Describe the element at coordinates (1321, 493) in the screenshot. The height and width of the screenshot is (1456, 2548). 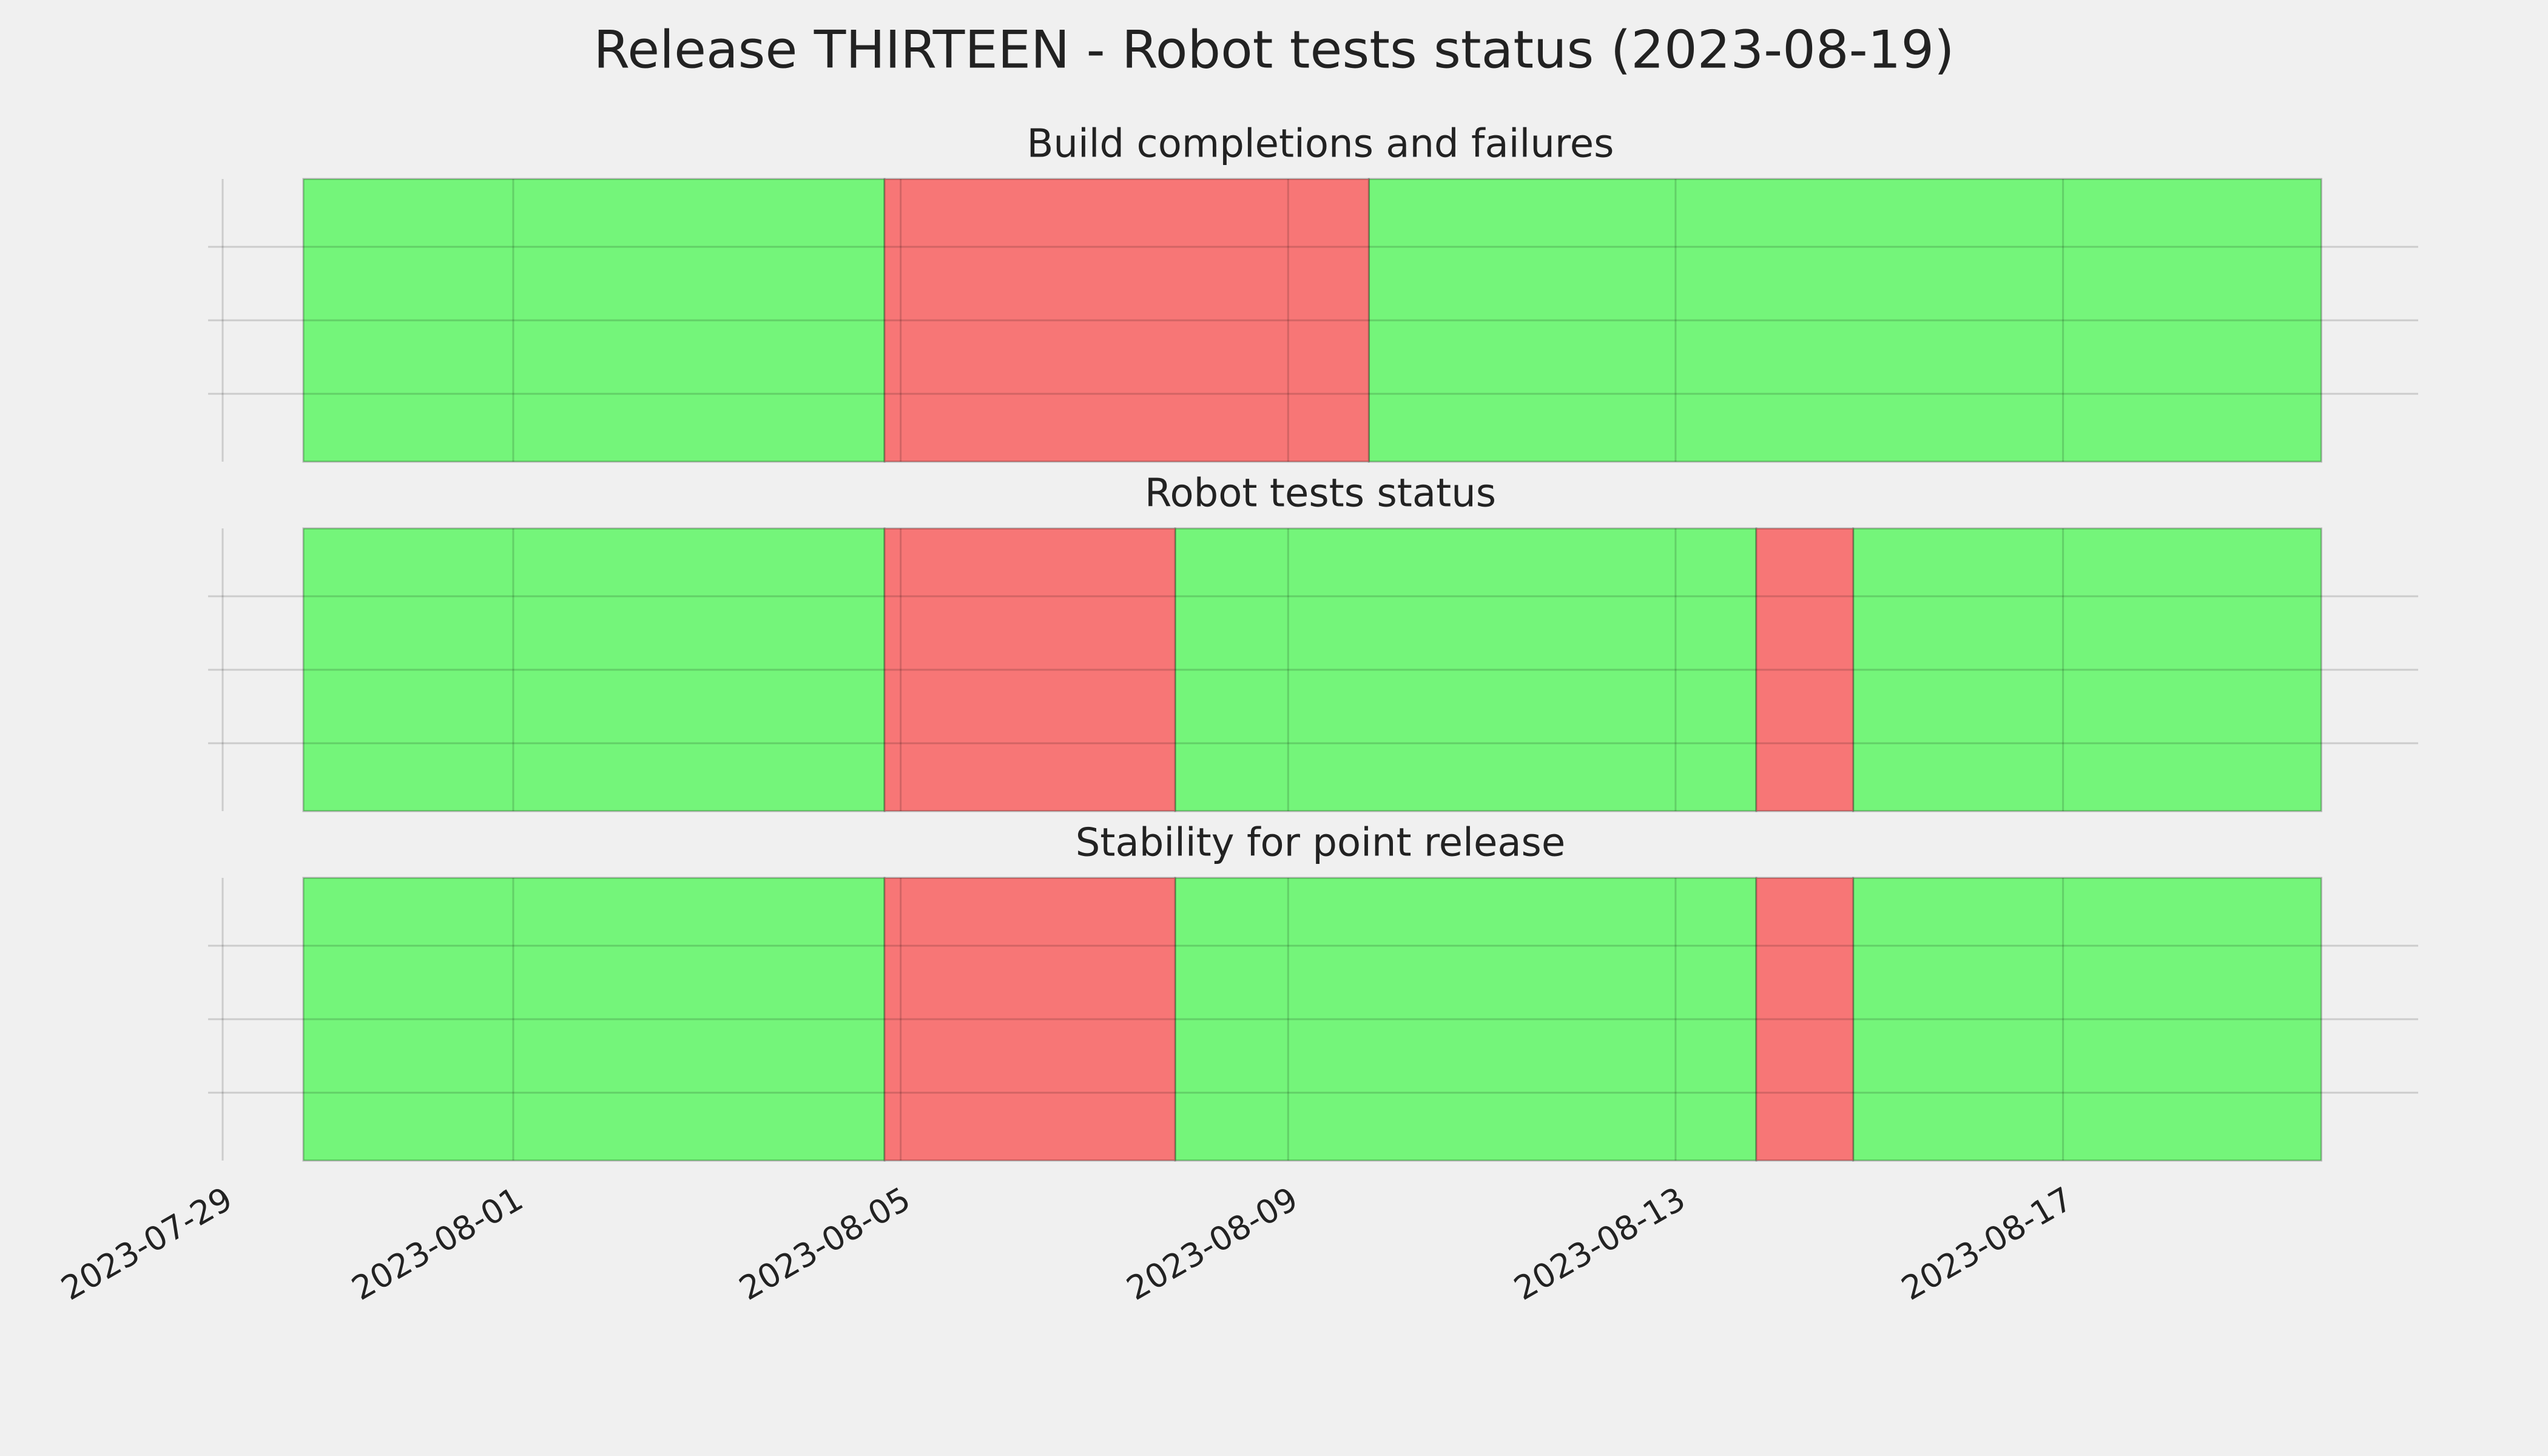
I see `subplot-title: Robot tests status` at that location.